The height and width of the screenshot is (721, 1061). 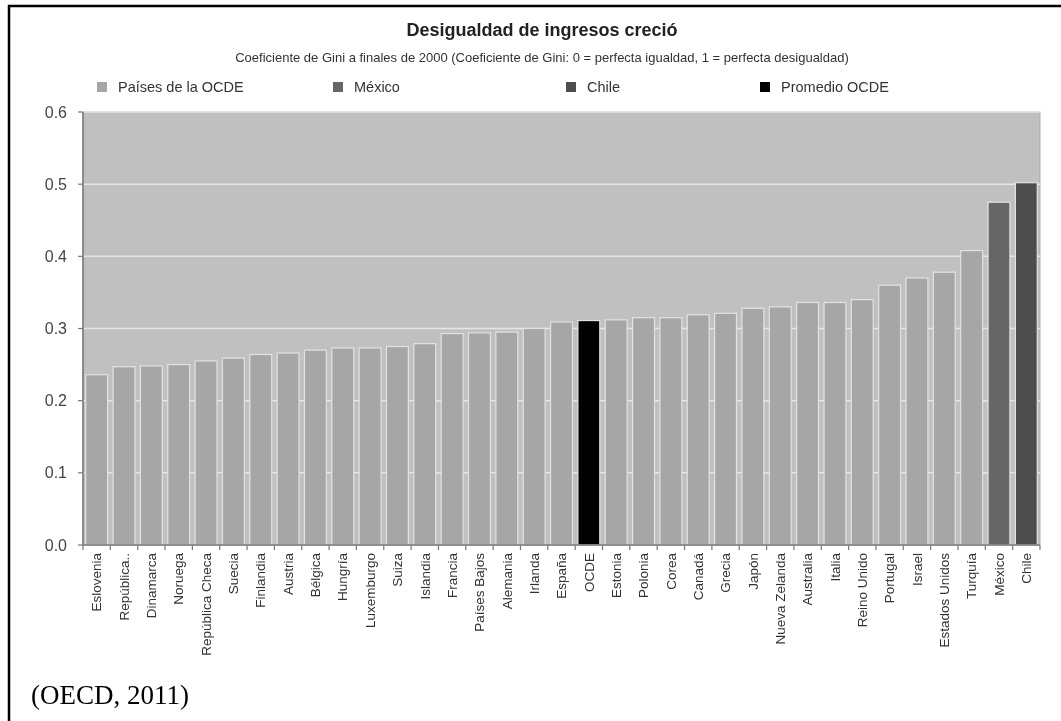 What do you see at coordinates (917, 570) in the screenshot?
I see `x-tick-label: Israel` at bounding box center [917, 570].